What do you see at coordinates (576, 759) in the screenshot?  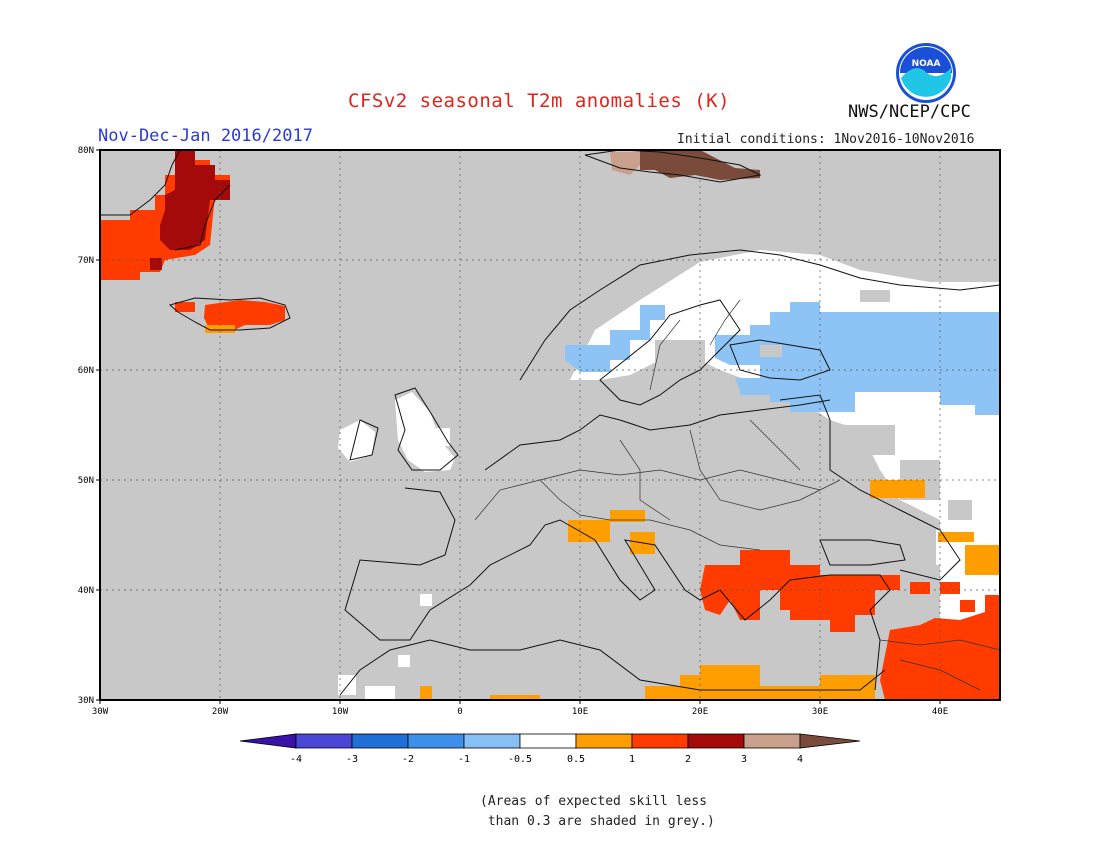 I see `colorbar-tick-label: 0.5` at bounding box center [576, 759].